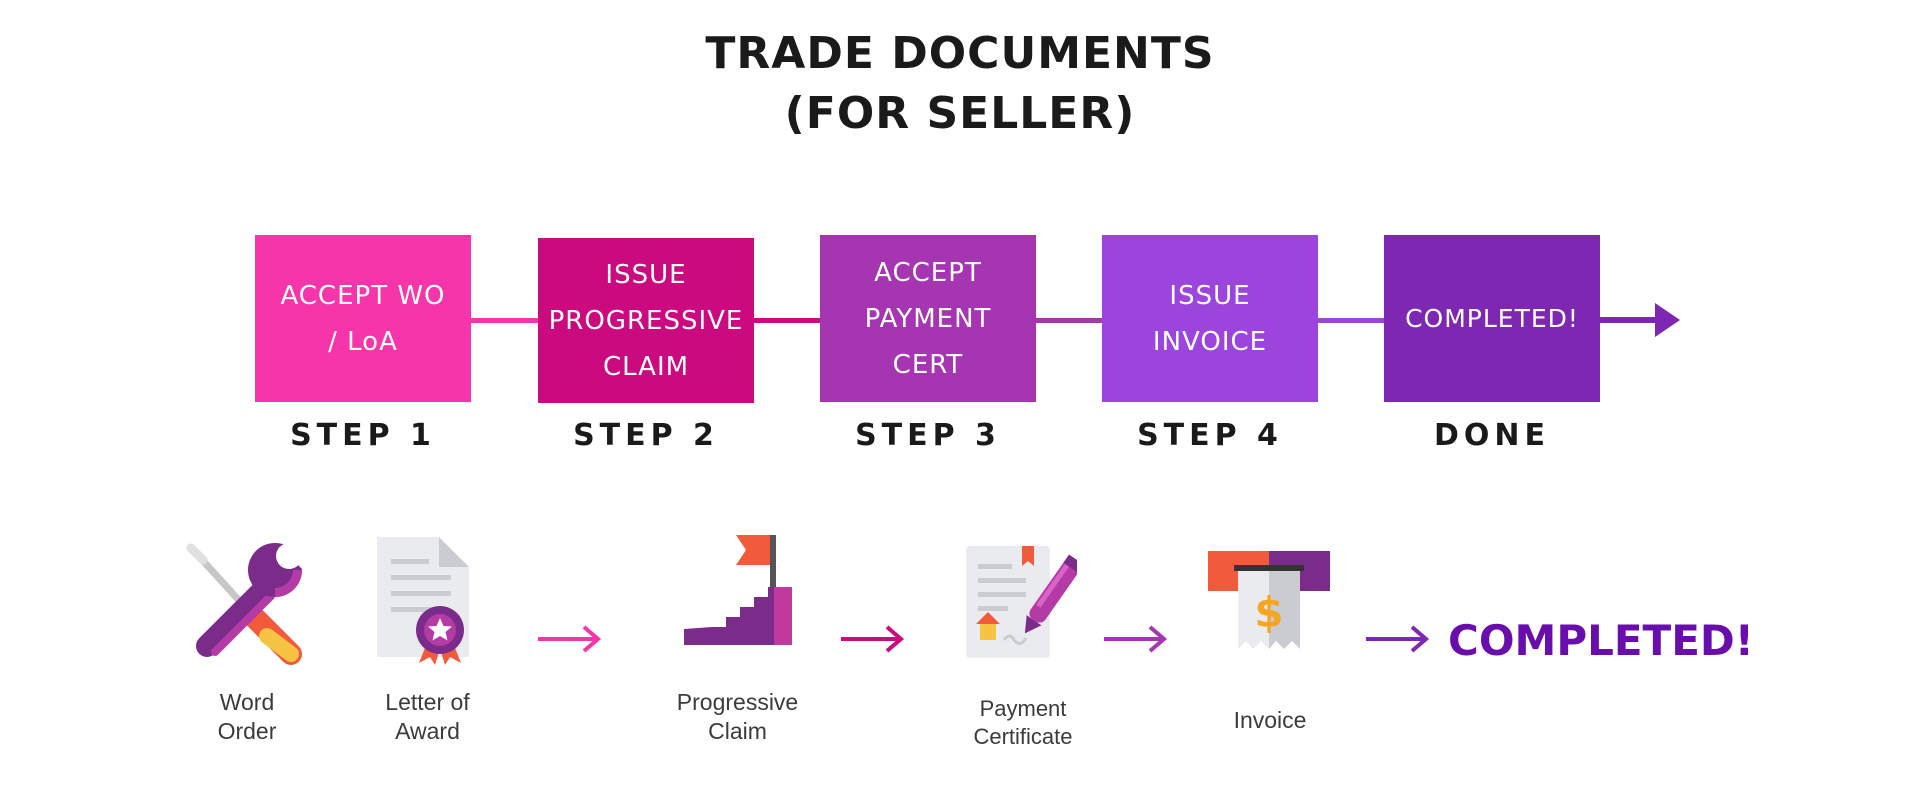  What do you see at coordinates (928, 435) in the screenshot?
I see `step-label-3: STEP 3` at bounding box center [928, 435].